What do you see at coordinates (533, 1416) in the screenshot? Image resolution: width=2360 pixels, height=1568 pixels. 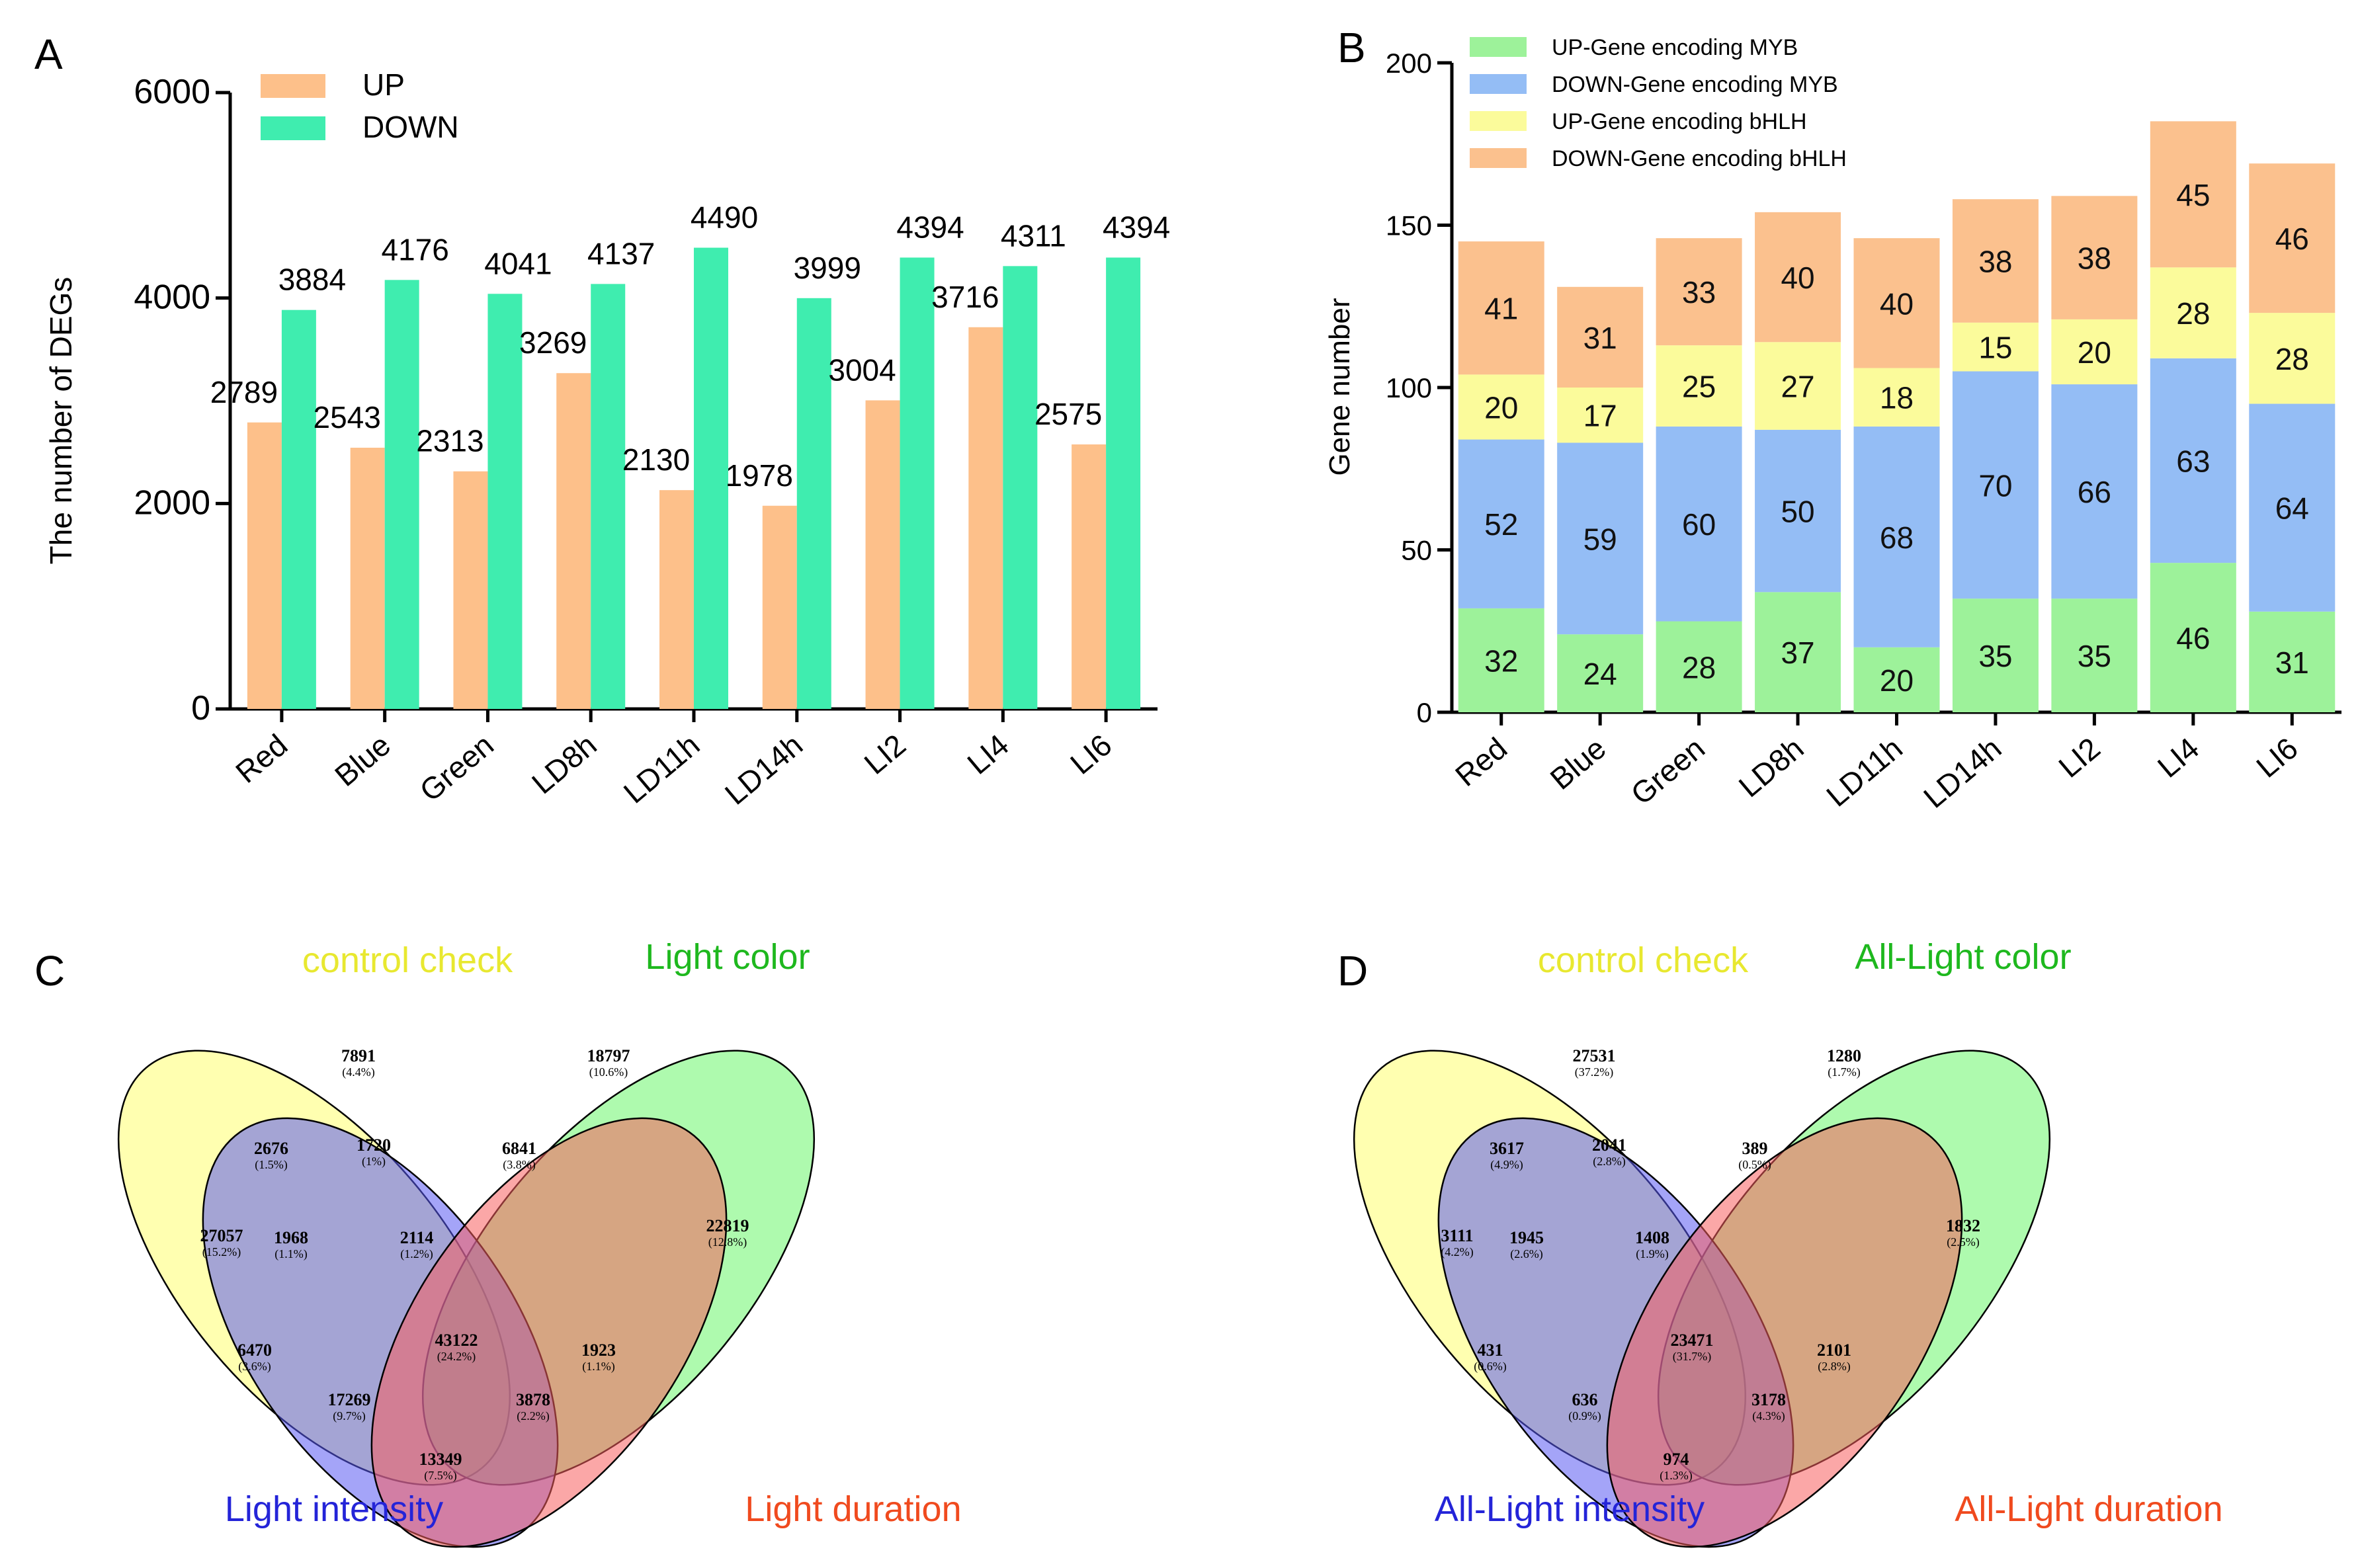 I see `venn-region-percent: (2.2%)` at bounding box center [533, 1416].